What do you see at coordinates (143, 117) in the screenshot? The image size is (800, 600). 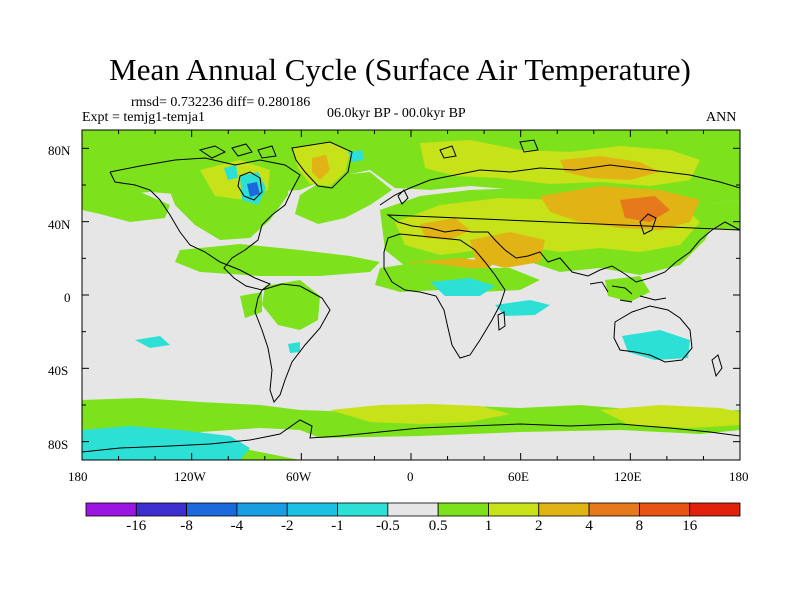 I see `experiment-label: Expt = temjg1-temja1` at bounding box center [143, 117].